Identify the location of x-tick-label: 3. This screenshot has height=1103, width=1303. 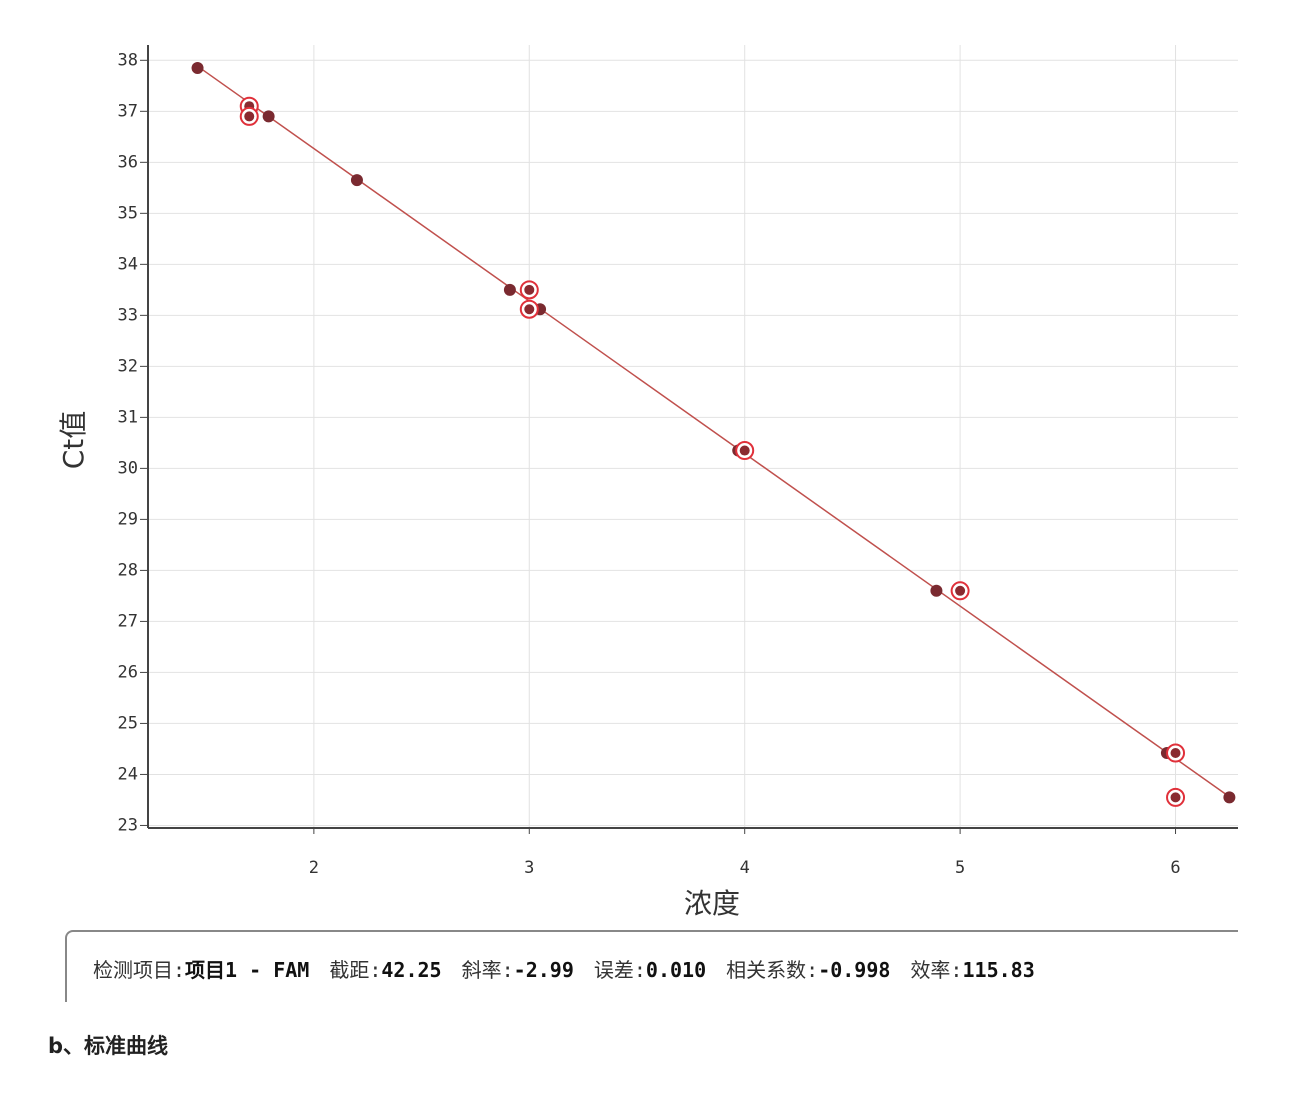
(529, 868).